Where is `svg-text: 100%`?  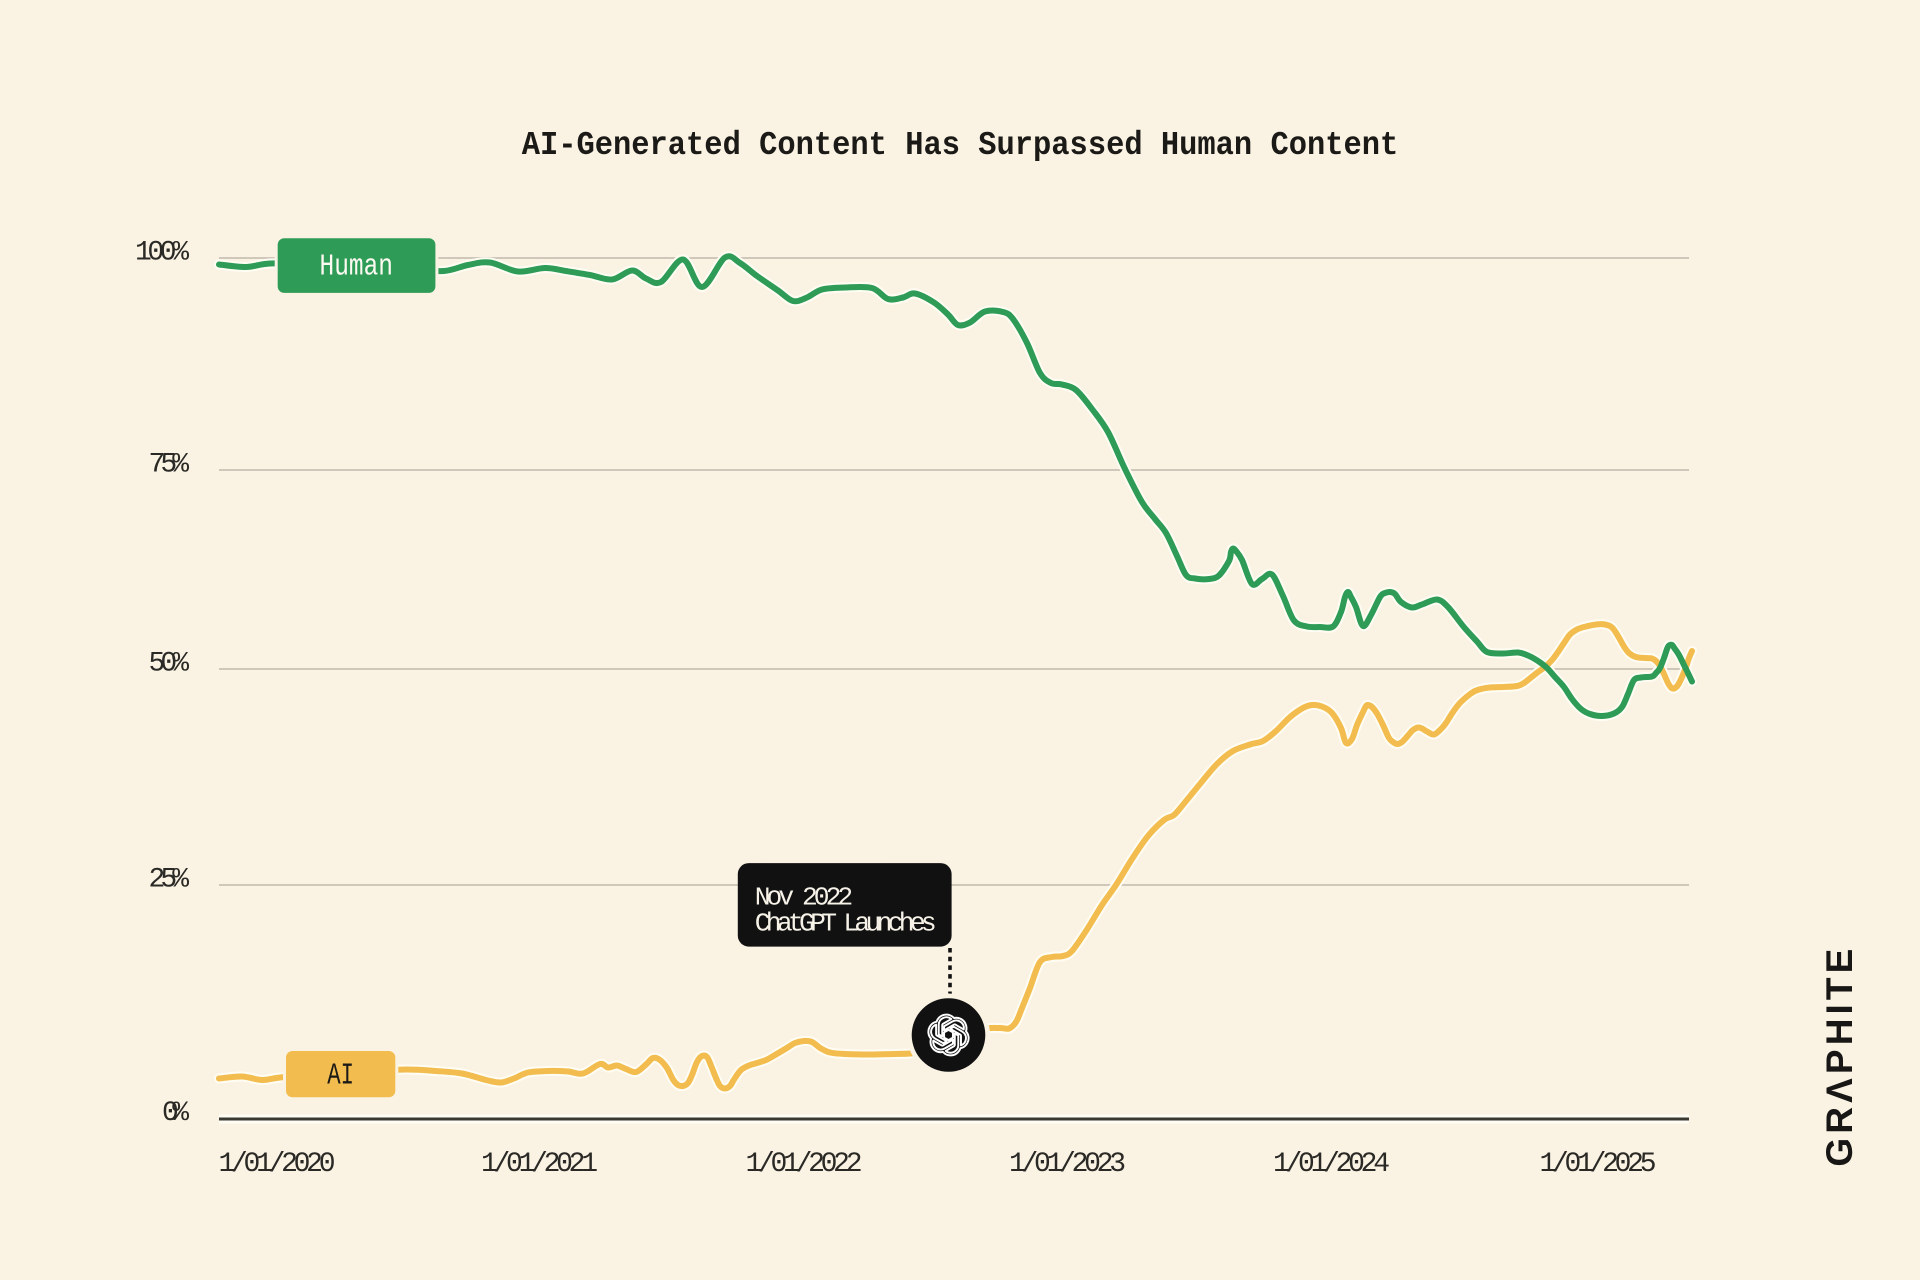
svg-text: 100% is located at coordinates (162, 253).